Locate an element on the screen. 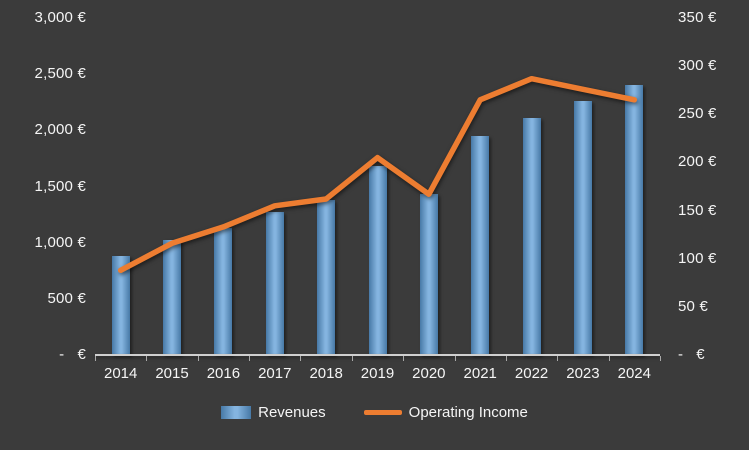  right-axis-tick: 250 € is located at coordinates (697, 114).